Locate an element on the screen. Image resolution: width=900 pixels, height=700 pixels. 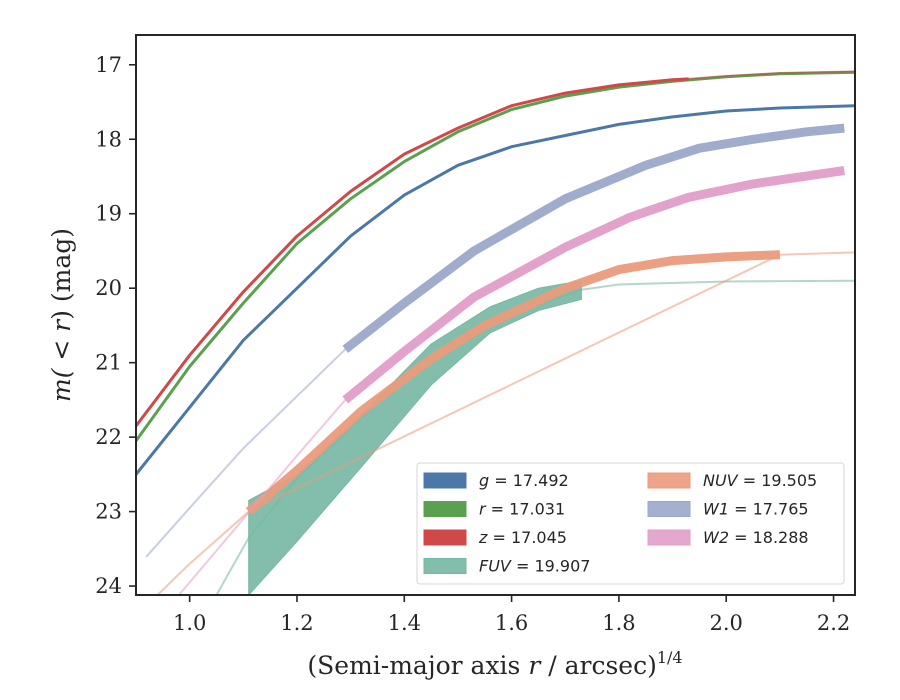
y-axis-label: m( < r) (mag) is located at coordinates (61, 315).